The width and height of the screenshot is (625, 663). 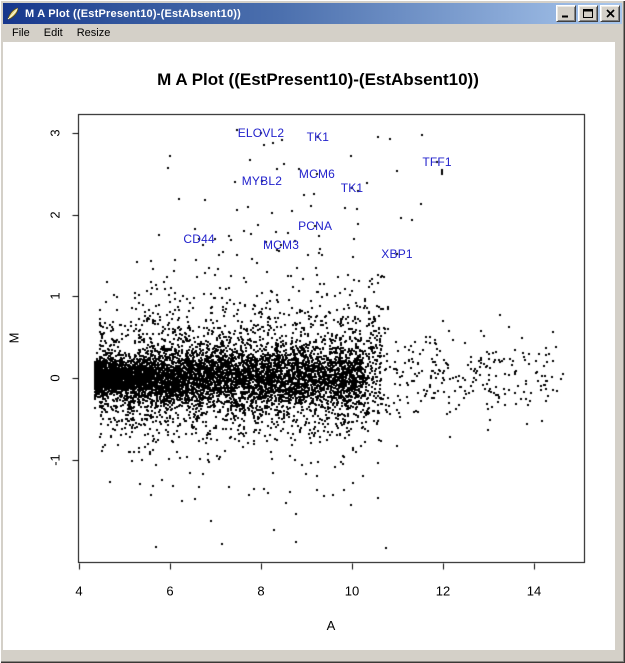 What do you see at coordinates (170, 591) in the screenshot?
I see `x-tick-label: 6` at bounding box center [170, 591].